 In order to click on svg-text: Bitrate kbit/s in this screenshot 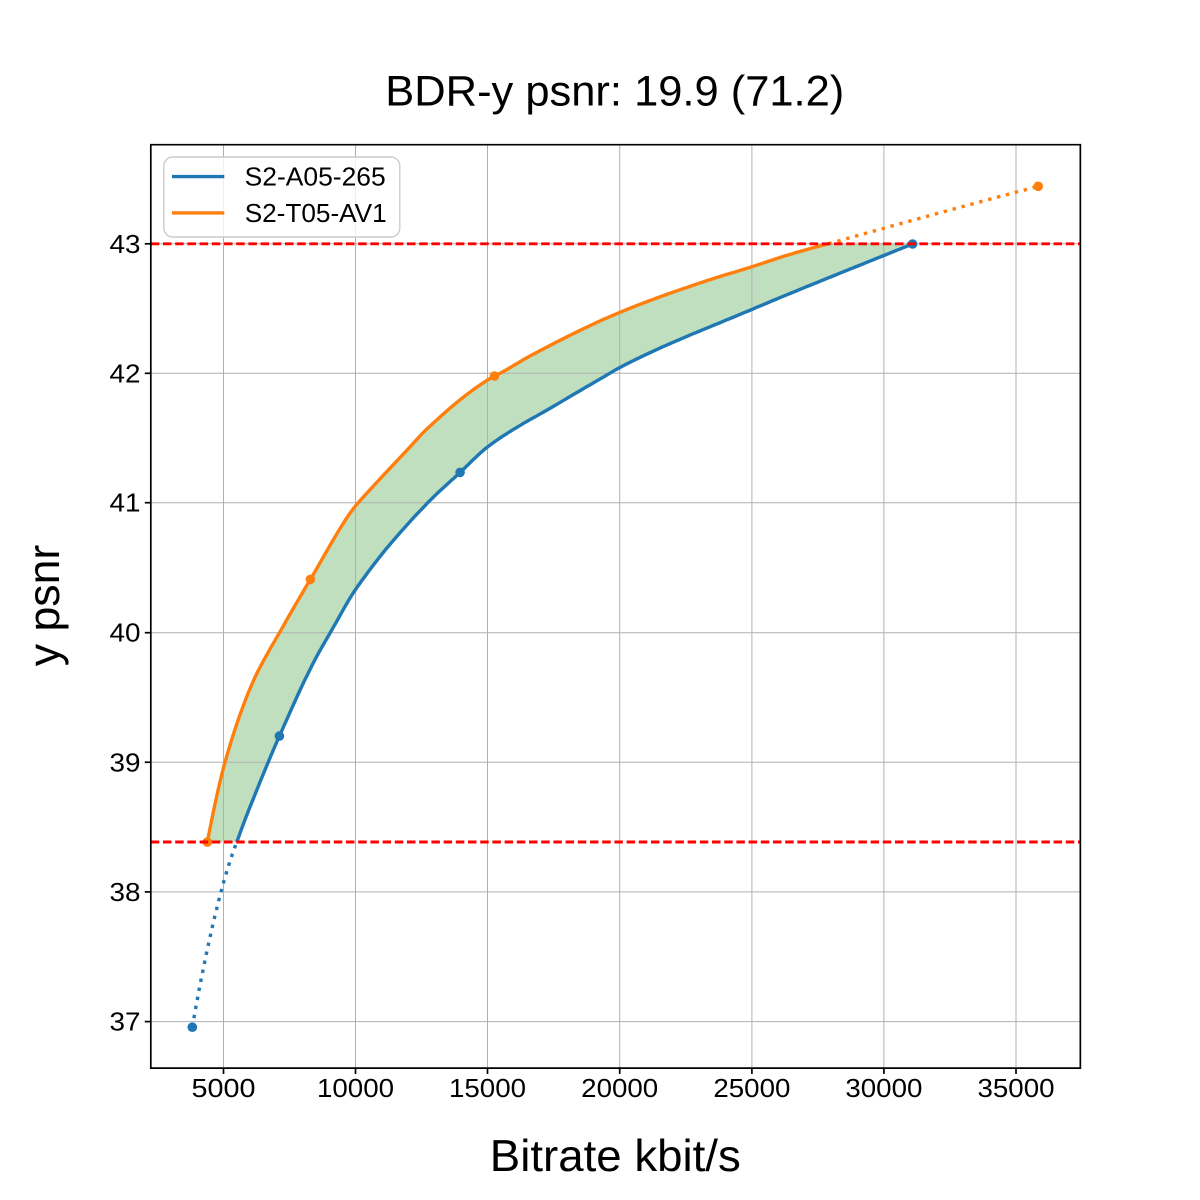, I will do `click(615, 1156)`.